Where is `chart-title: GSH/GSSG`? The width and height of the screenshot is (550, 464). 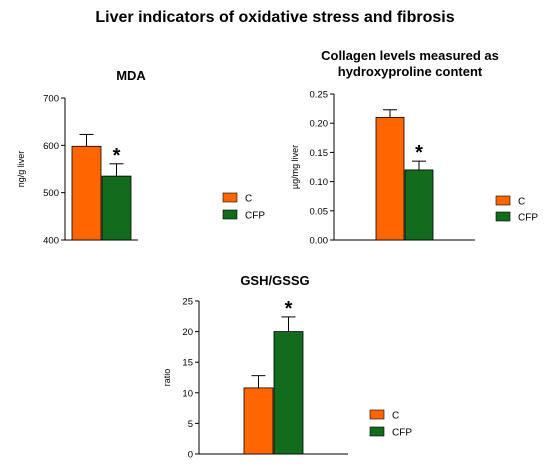 chart-title: GSH/GSSG is located at coordinates (274, 280).